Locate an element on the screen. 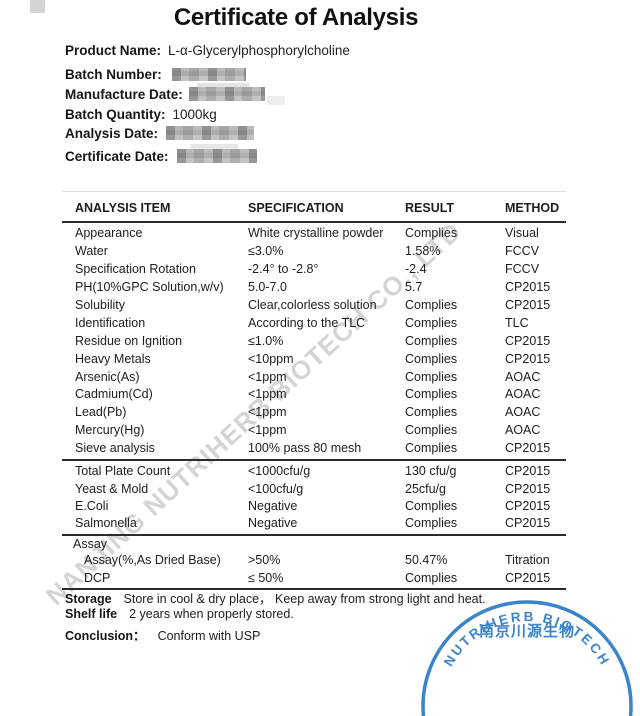 This screenshot has height=716, width=640. cell-method: Titration is located at coordinates (527, 559).